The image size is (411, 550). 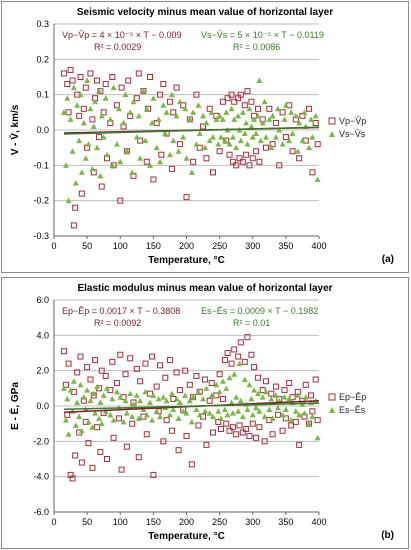 What do you see at coordinates (87, 522) in the screenshot?
I see `x-tick-label: 50` at bounding box center [87, 522].